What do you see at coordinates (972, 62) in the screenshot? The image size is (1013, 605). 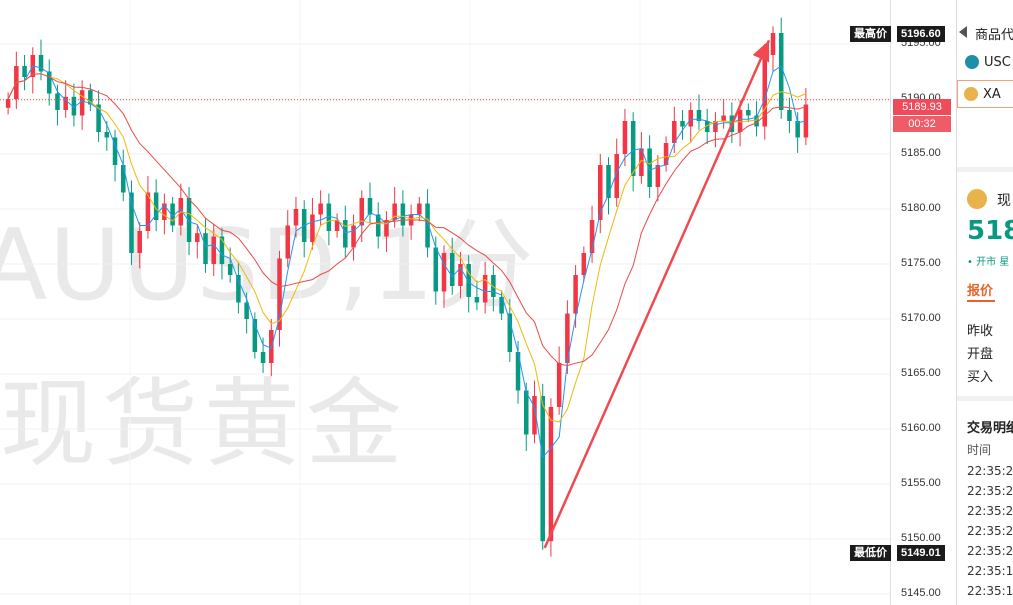 I see `usd-coin-icon` at bounding box center [972, 62].